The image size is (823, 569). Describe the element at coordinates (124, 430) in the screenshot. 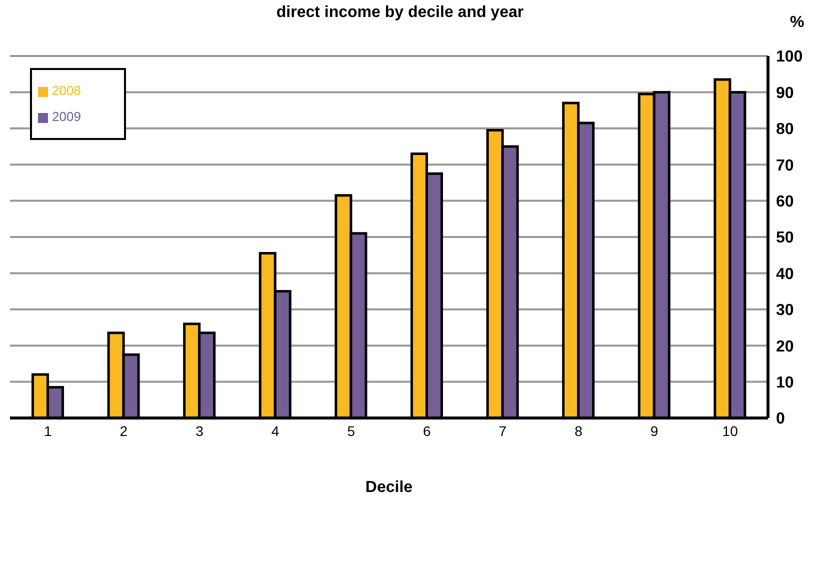

I see `x-tick-label: 2` at that location.